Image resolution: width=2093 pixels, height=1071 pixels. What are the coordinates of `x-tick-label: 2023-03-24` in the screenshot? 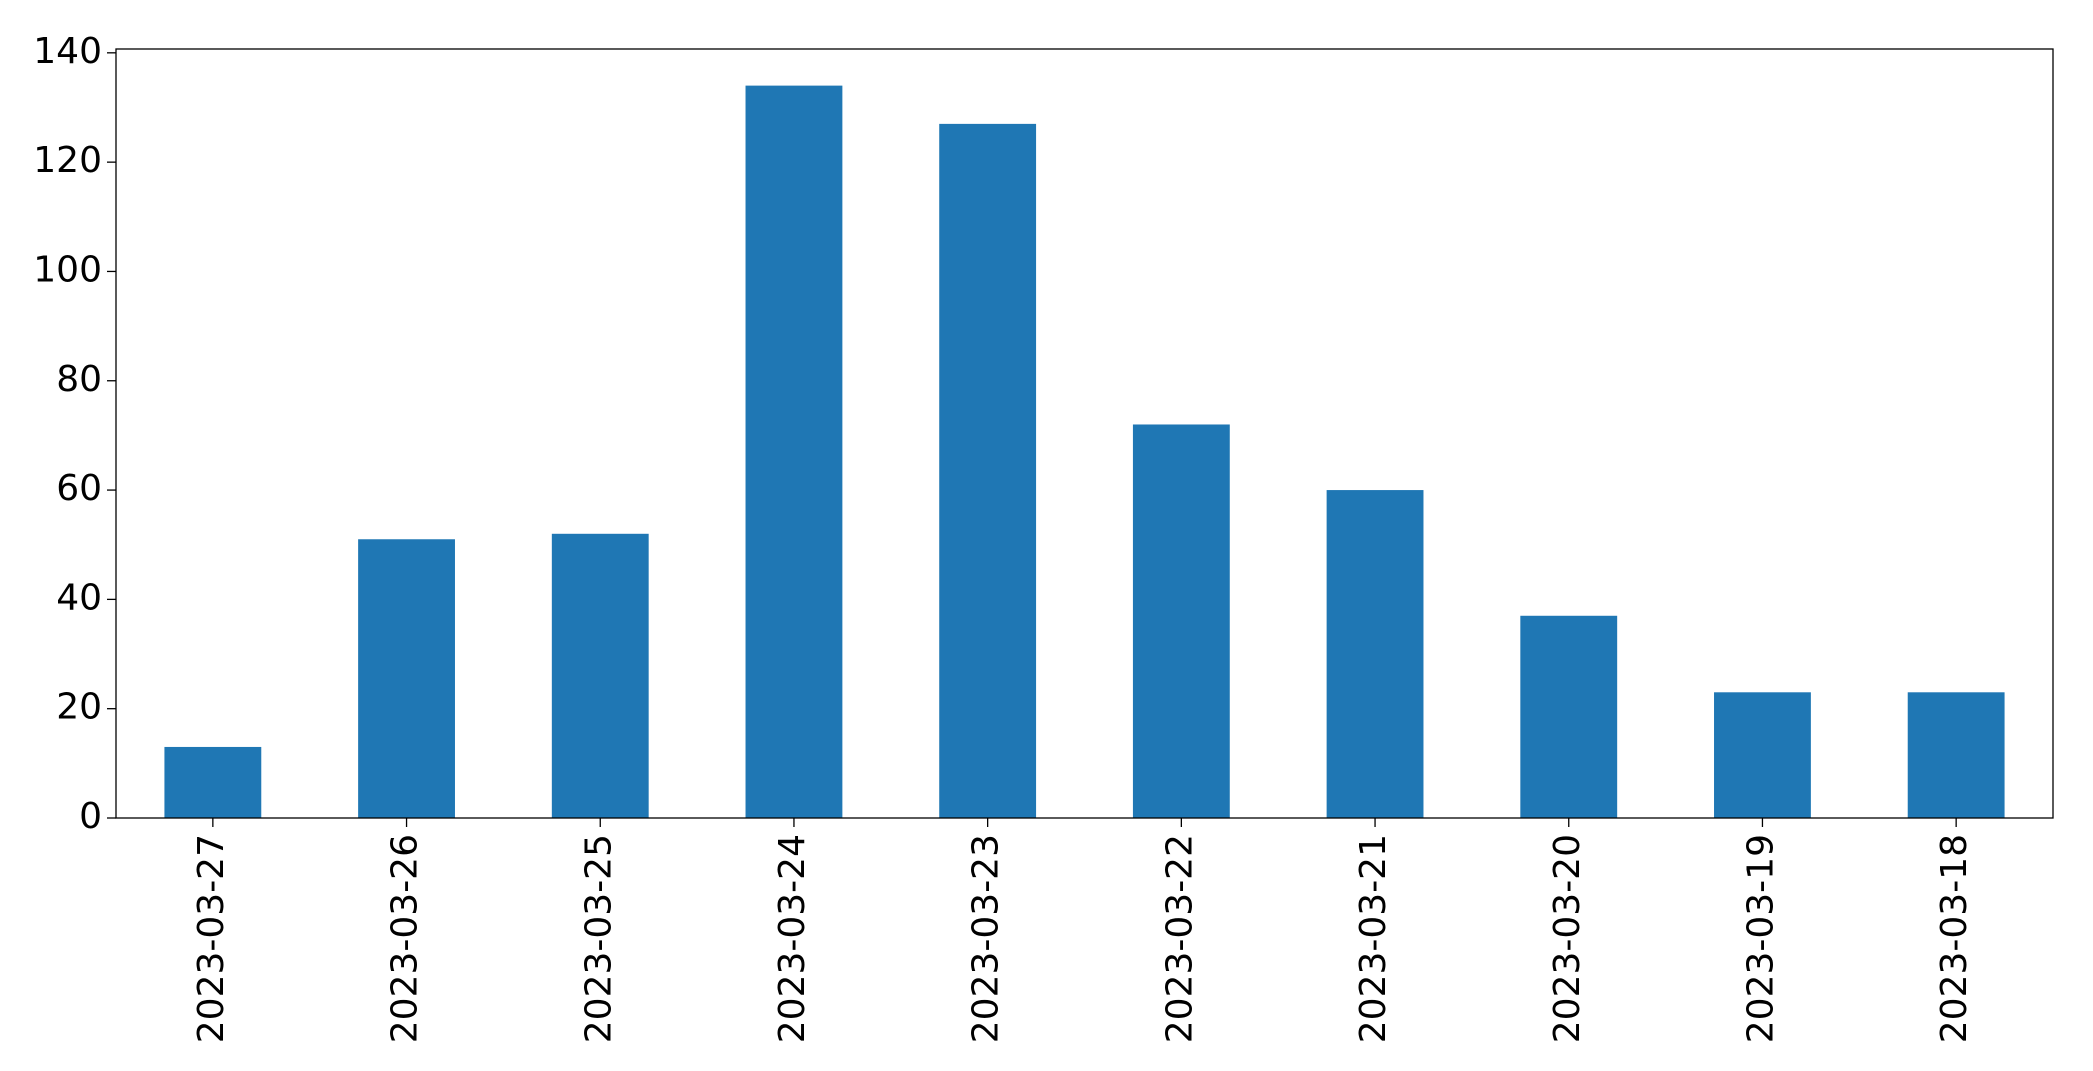 It's located at (792, 938).